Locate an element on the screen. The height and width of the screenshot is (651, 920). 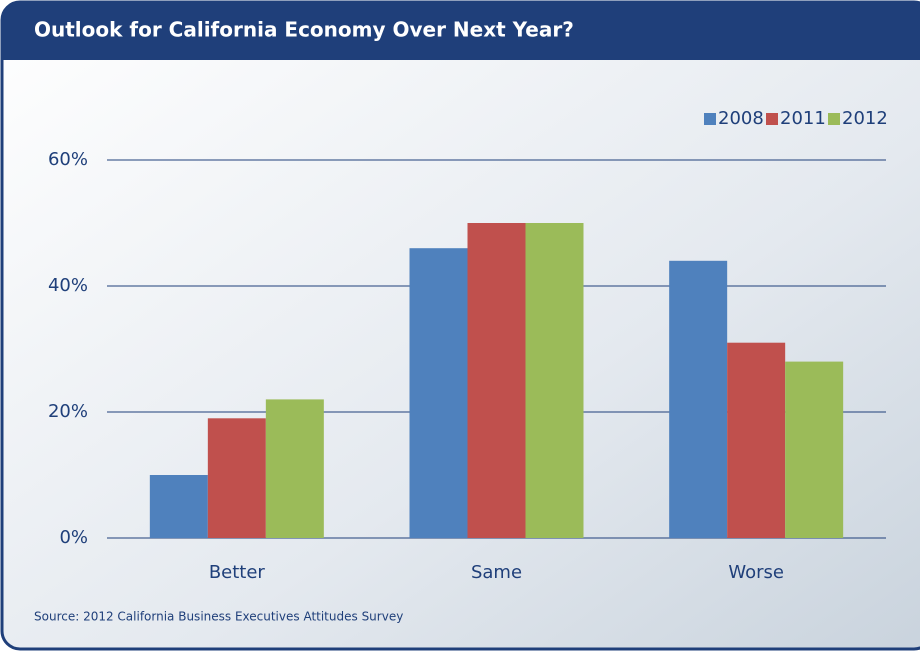
x-tick-label: Same is located at coordinates (496, 572).